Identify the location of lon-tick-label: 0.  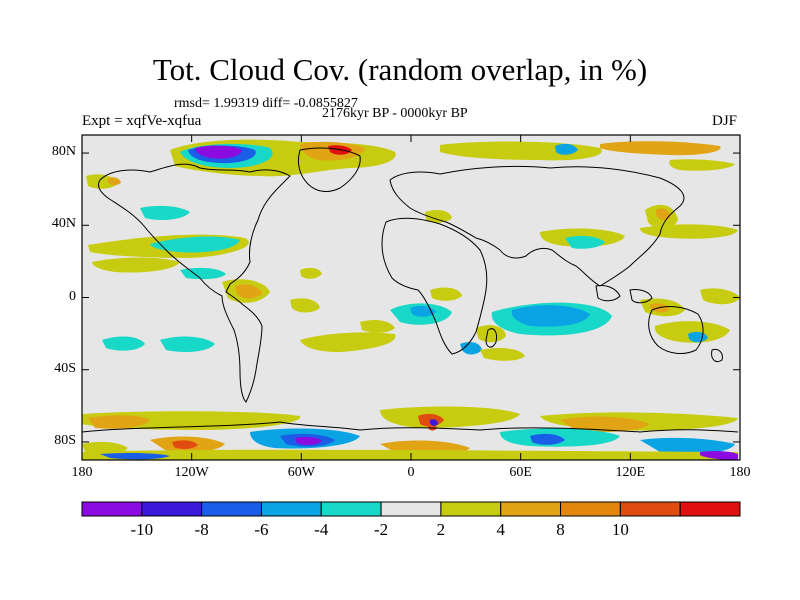
(411, 472).